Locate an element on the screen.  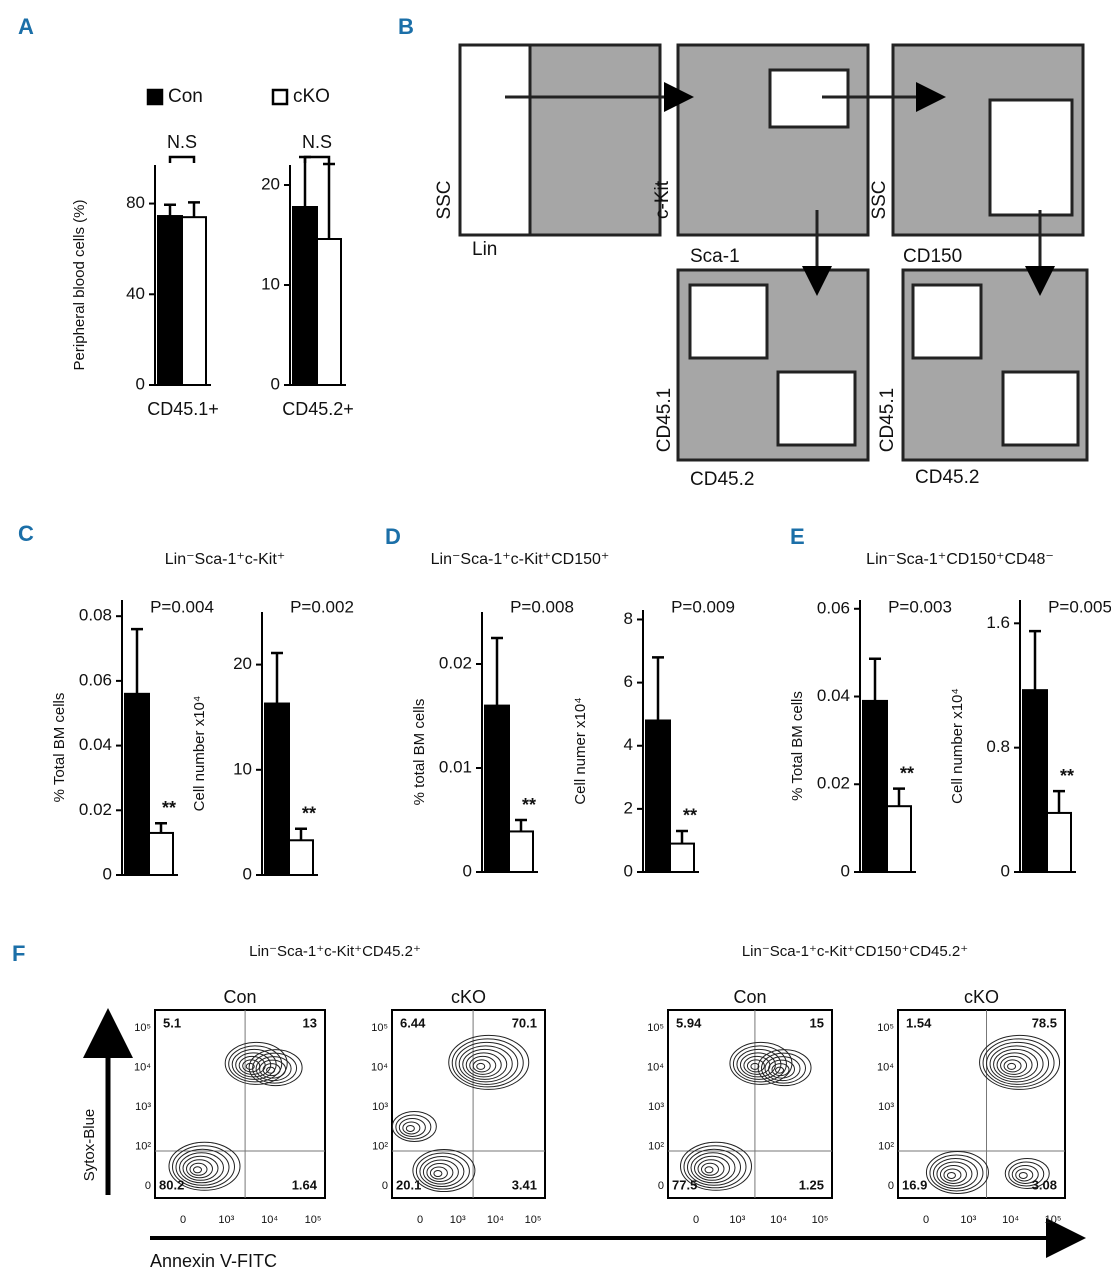
y-tick-label: 0.08 is located at coordinates (95, 615).